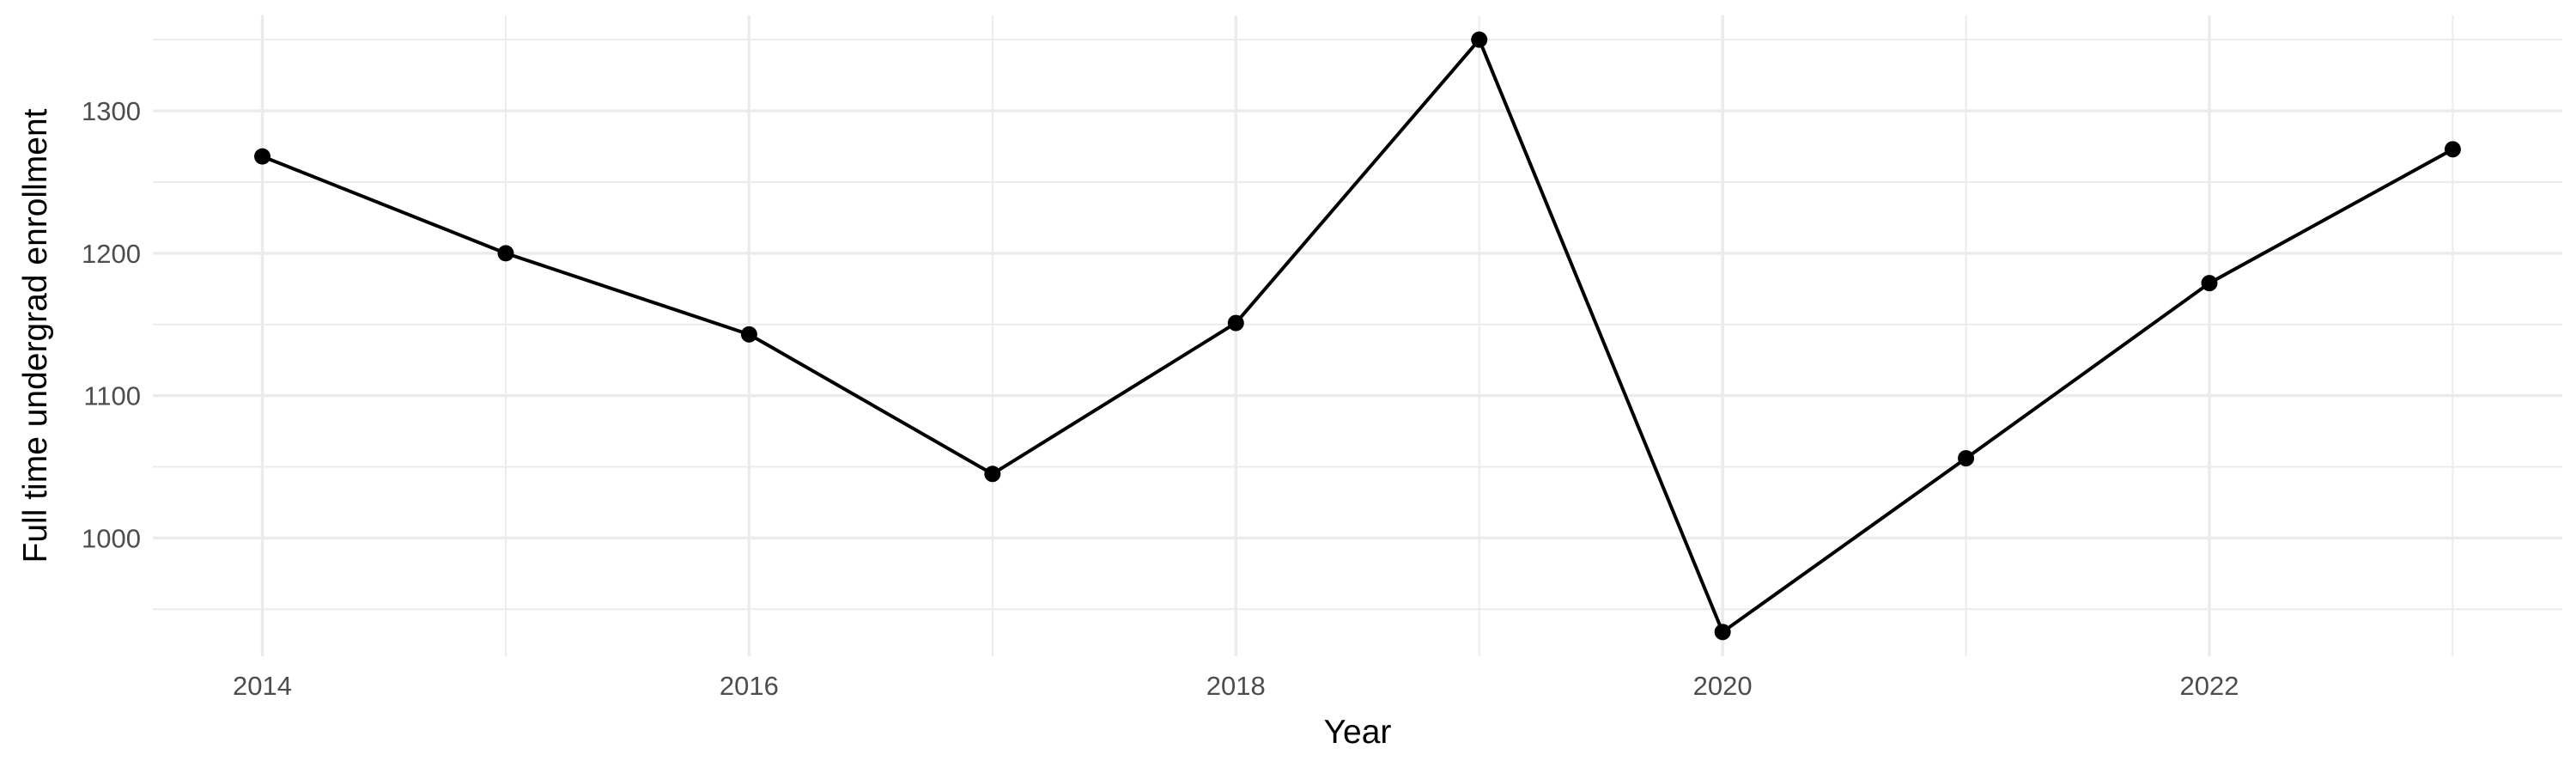 This screenshot has height=773, width=2576. I want to click on x-tick-label: 2016, so click(749, 686).